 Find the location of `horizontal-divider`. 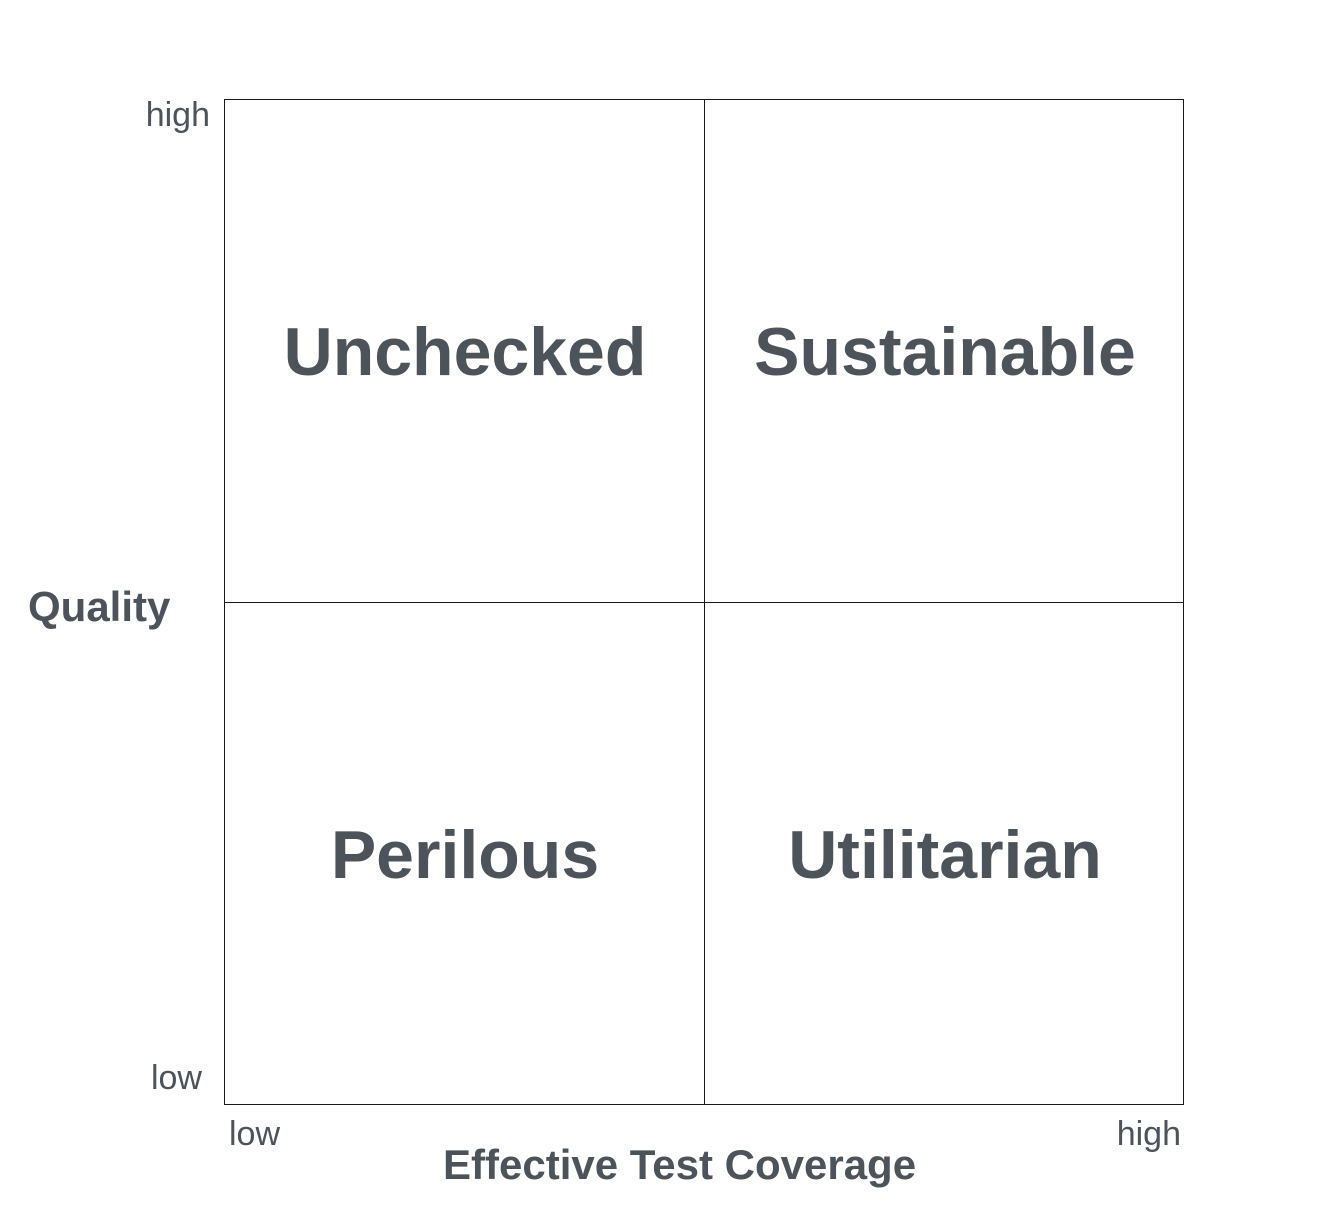

horizontal-divider is located at coordinates (704, 602).